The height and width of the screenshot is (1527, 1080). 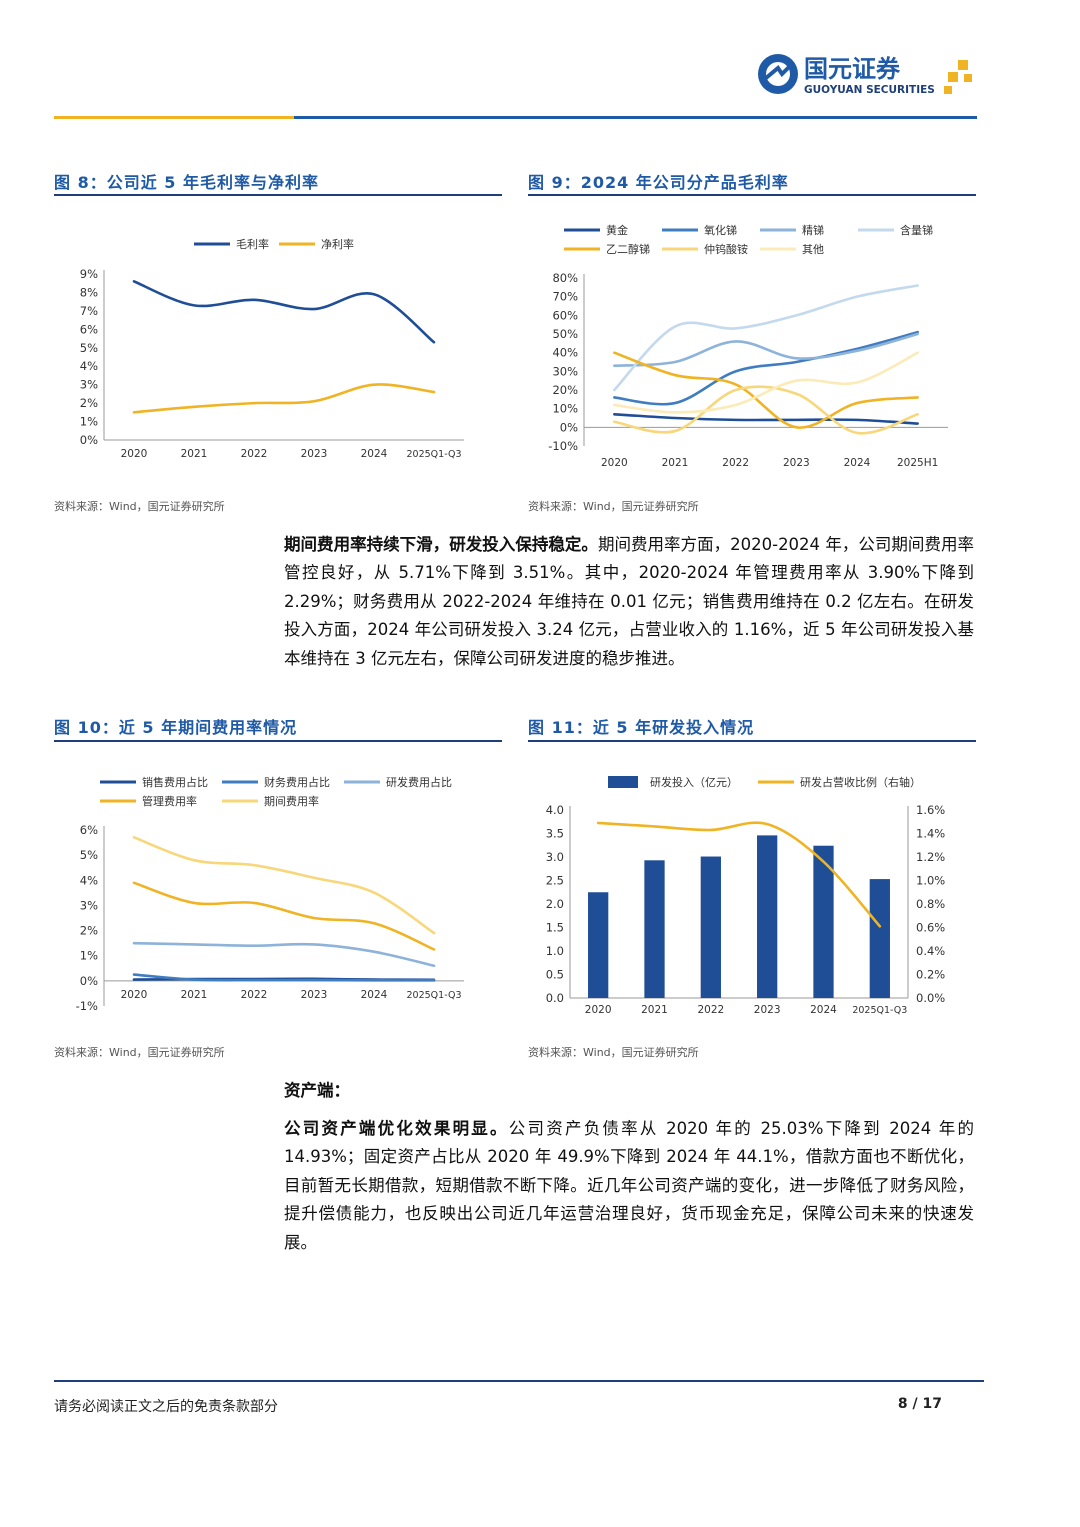 I want to click on brand-en: GUOYUAN SECURITIES, so click(x=869, y=90).